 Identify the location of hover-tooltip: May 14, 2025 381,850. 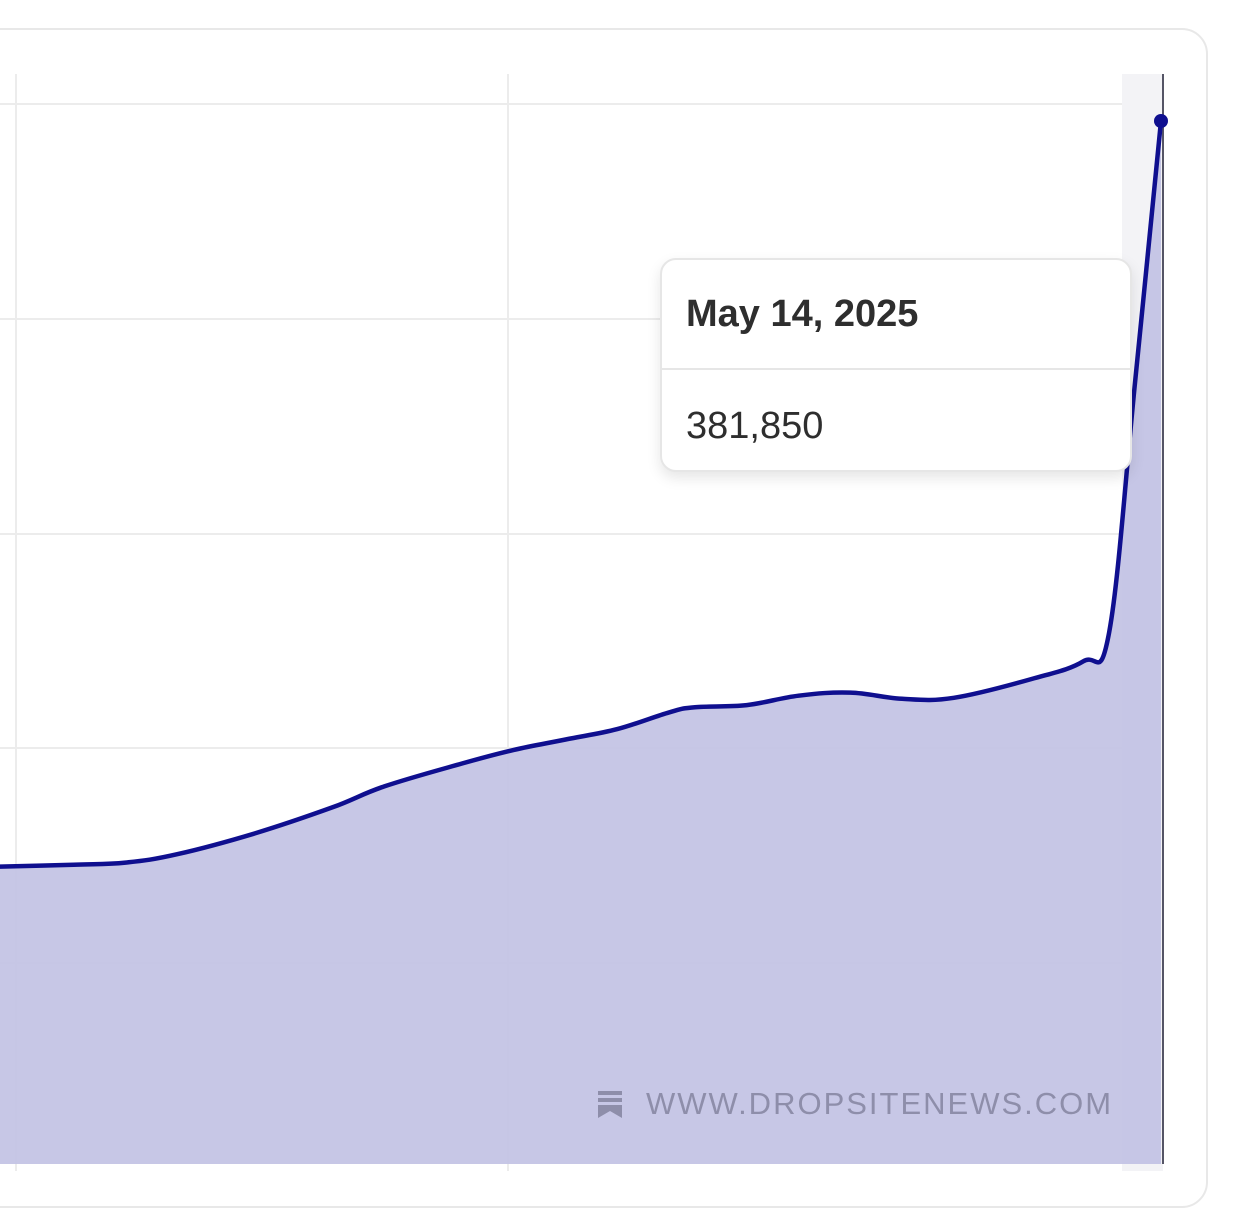
(896, 365).